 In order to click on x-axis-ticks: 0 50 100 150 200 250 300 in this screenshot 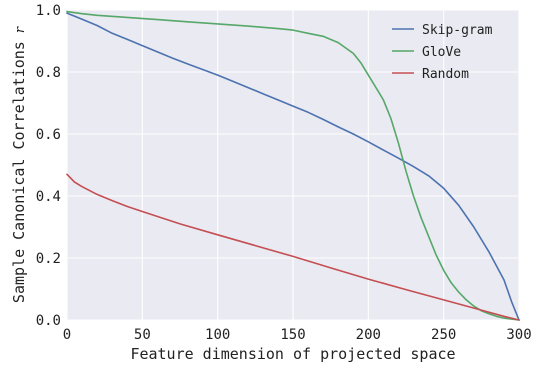, I will do `click(297, 335)`.